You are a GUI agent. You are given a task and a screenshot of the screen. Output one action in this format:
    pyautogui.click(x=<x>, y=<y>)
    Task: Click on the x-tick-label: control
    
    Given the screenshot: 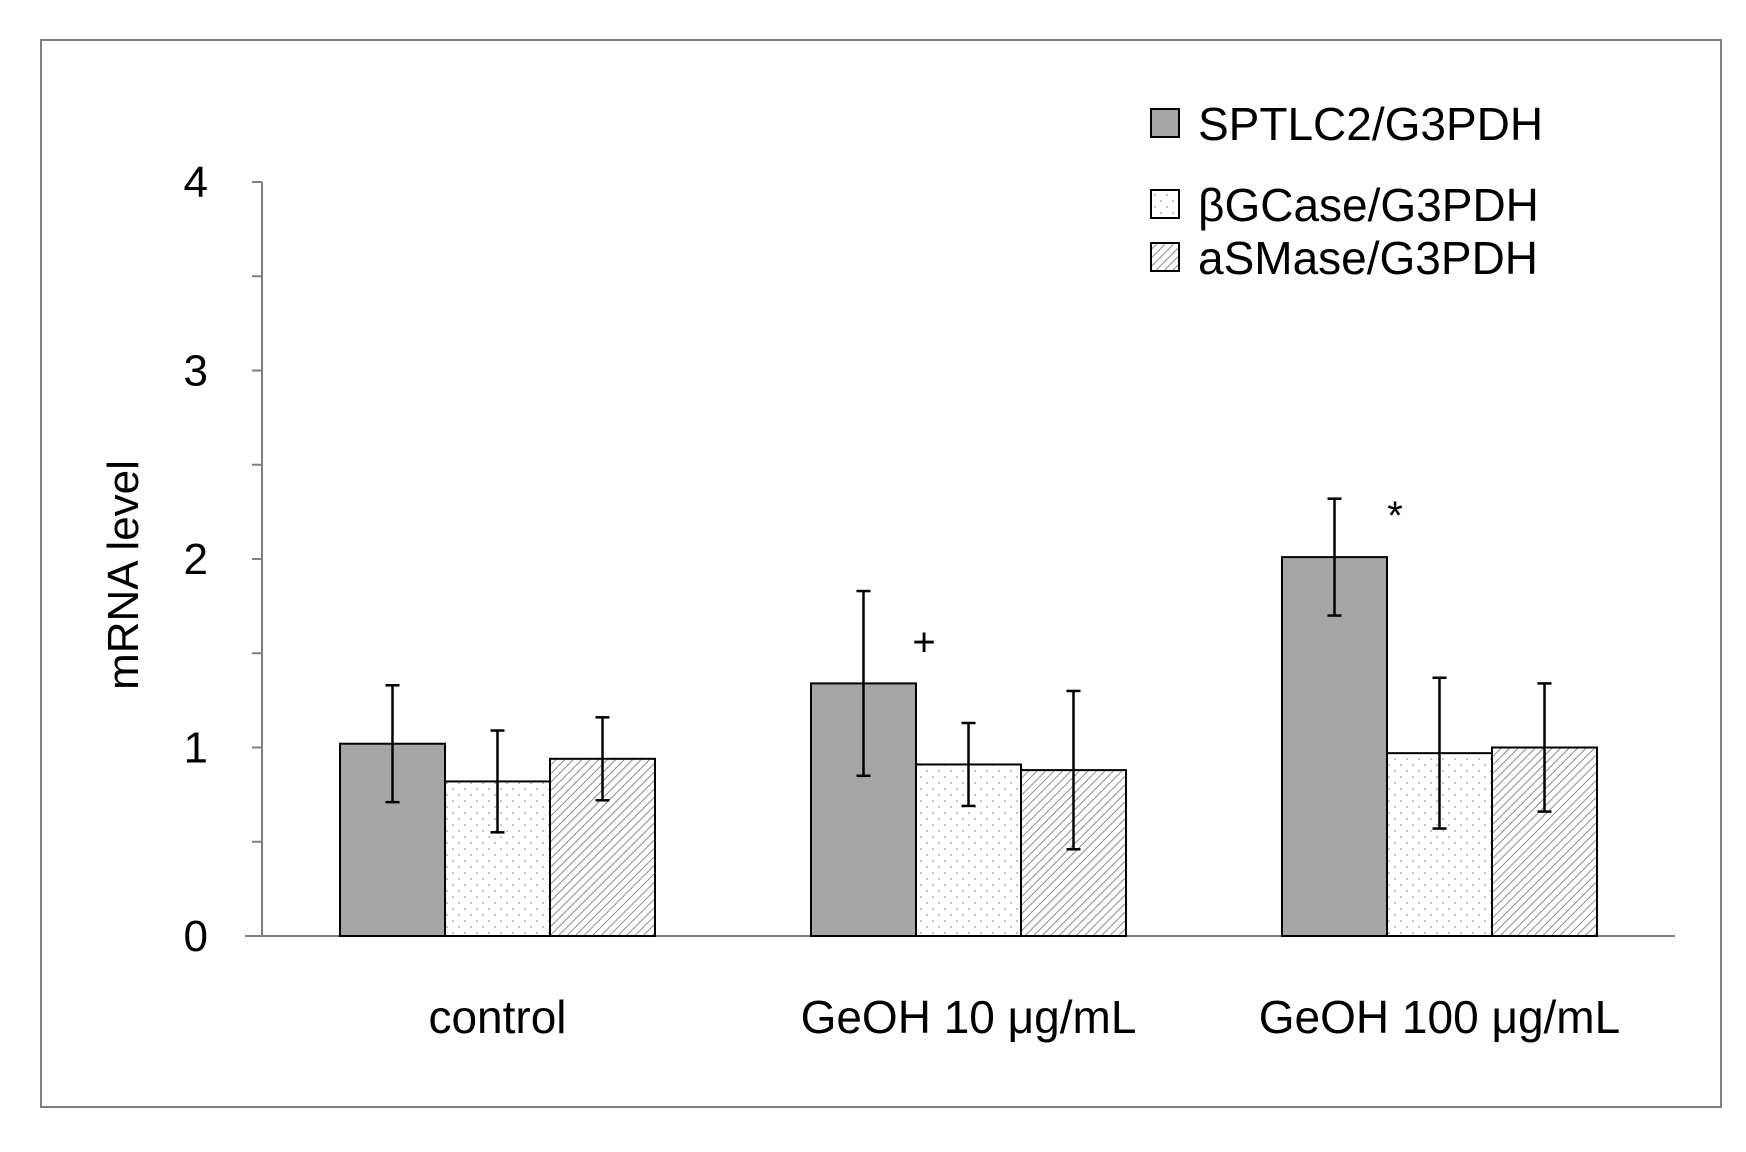 What is the action you would take?
    pyautogui.click(x=497, y=1017)
    